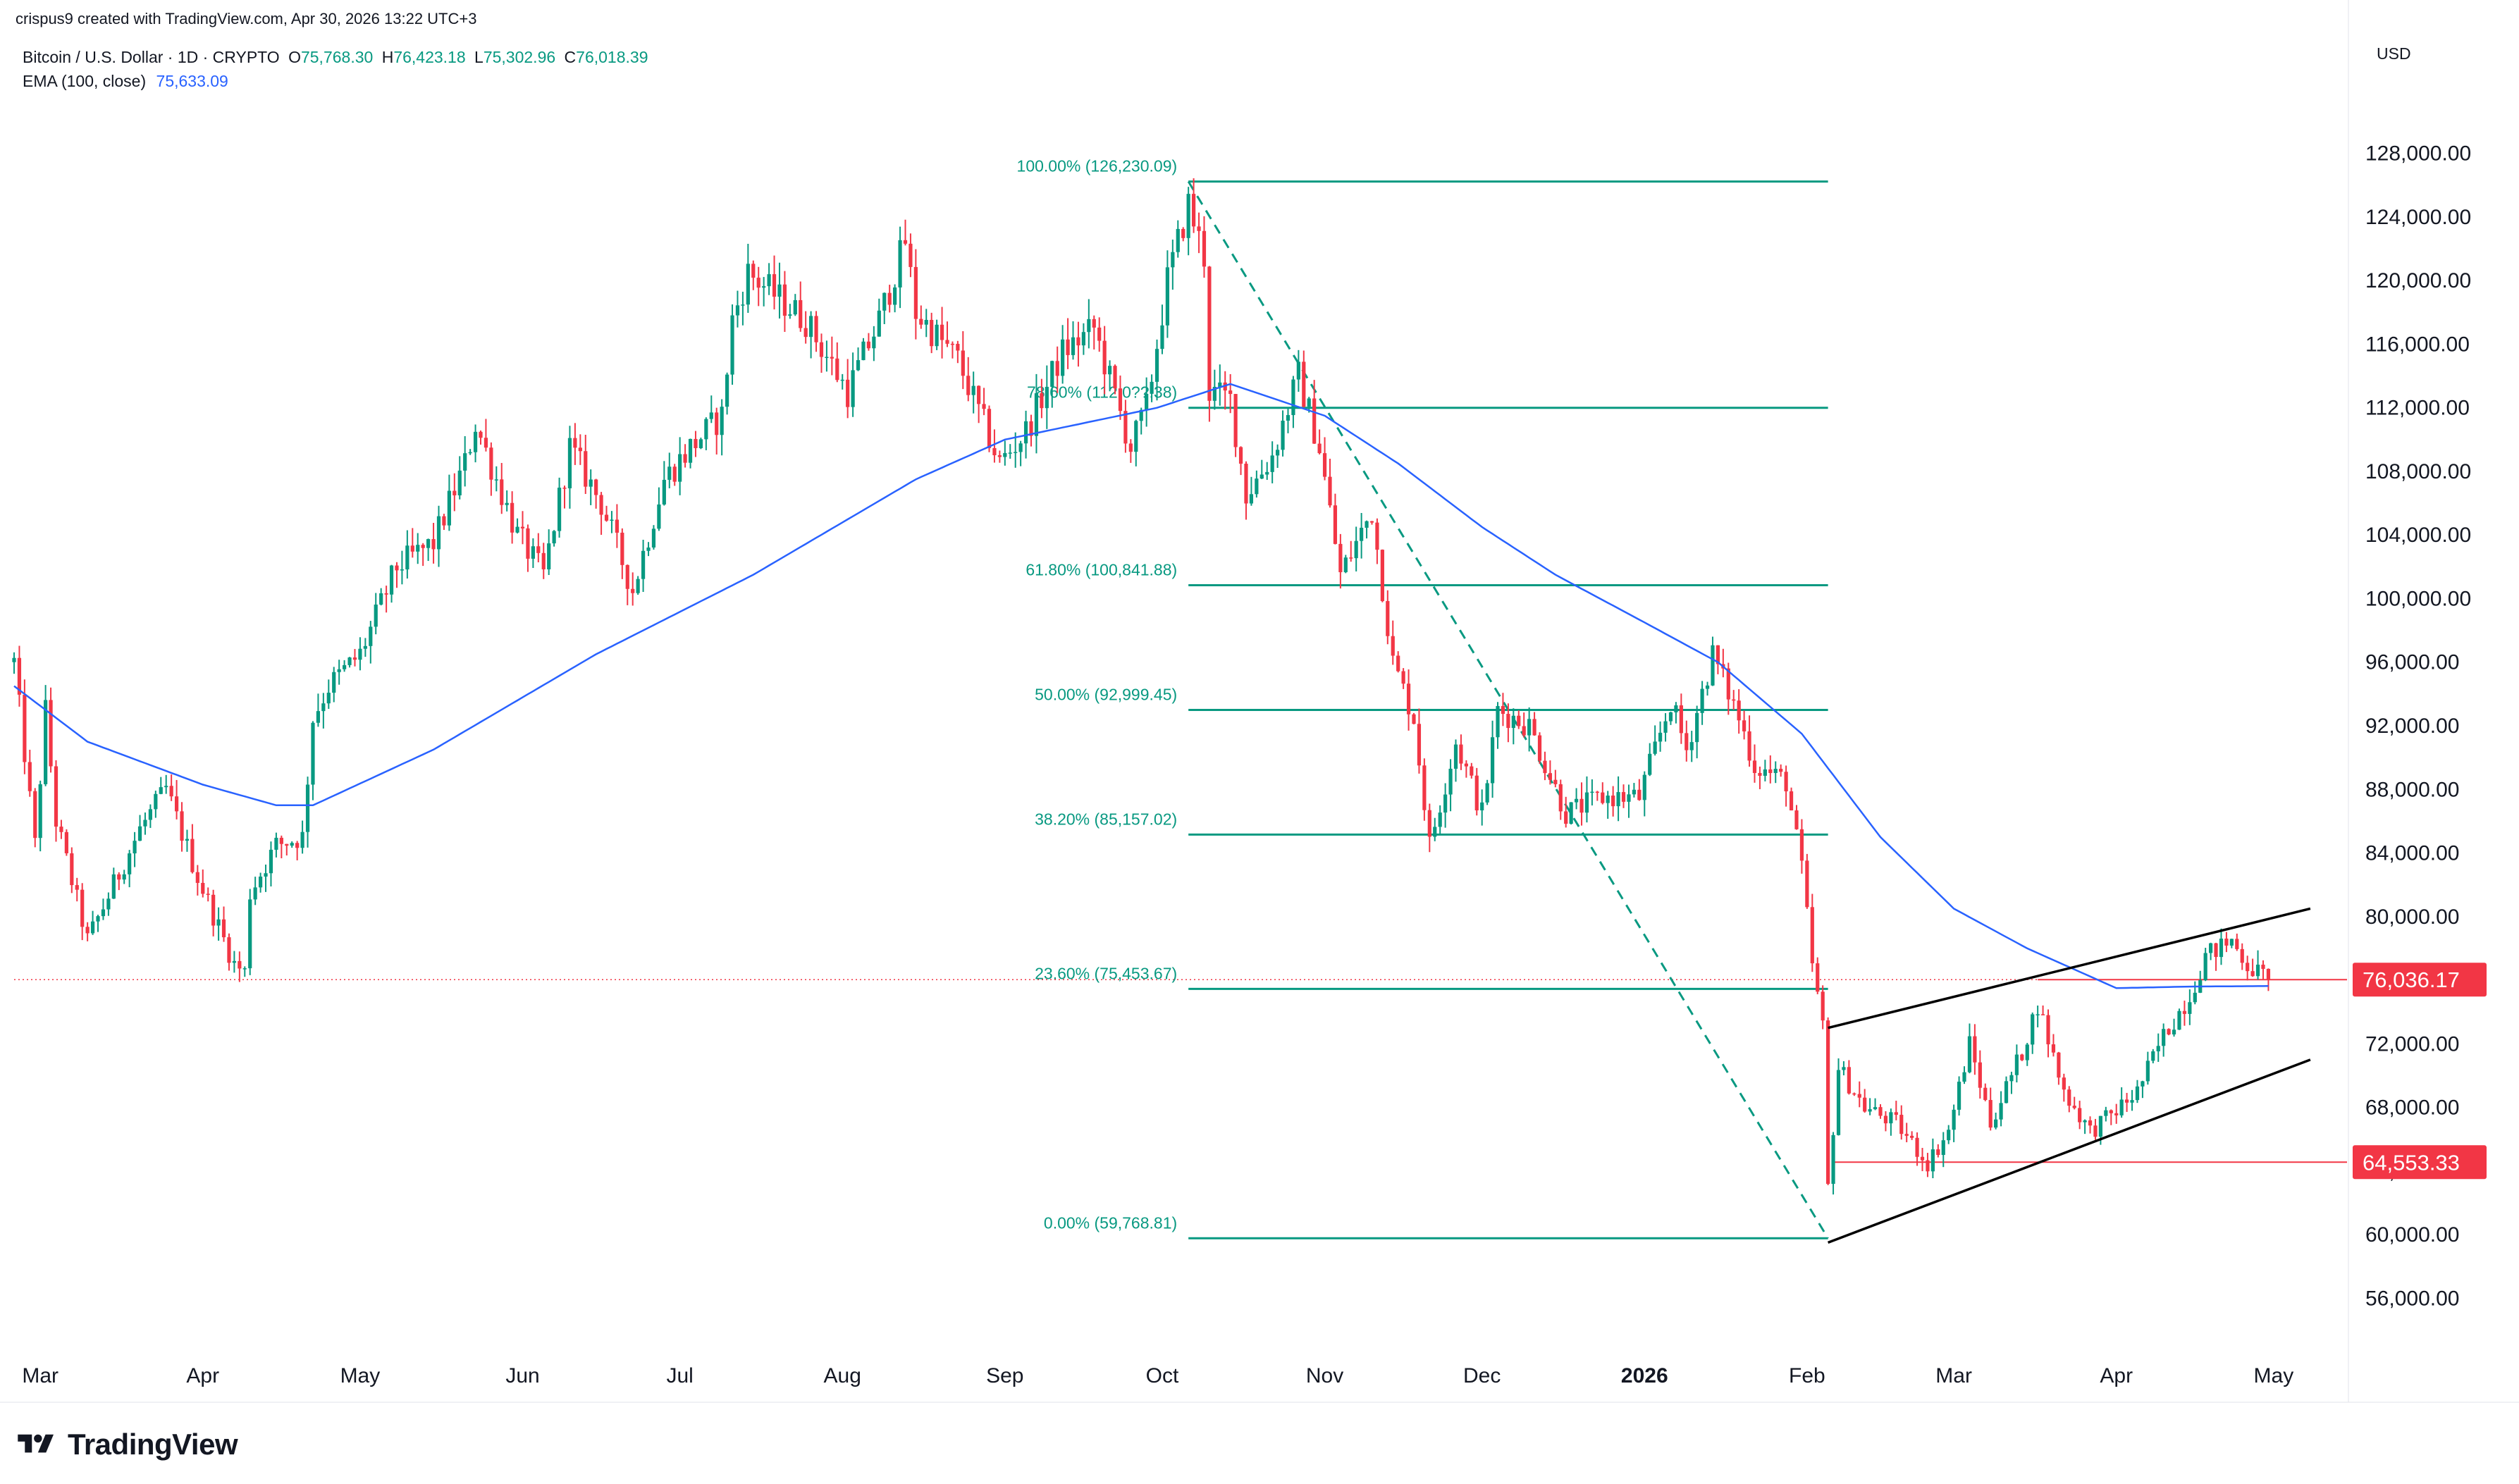 This screenshot has height=1484, width=2519. Describe the element at coordinates (192, 81) in the screenshot. I see `ema-value: 75,633.09` at that location.